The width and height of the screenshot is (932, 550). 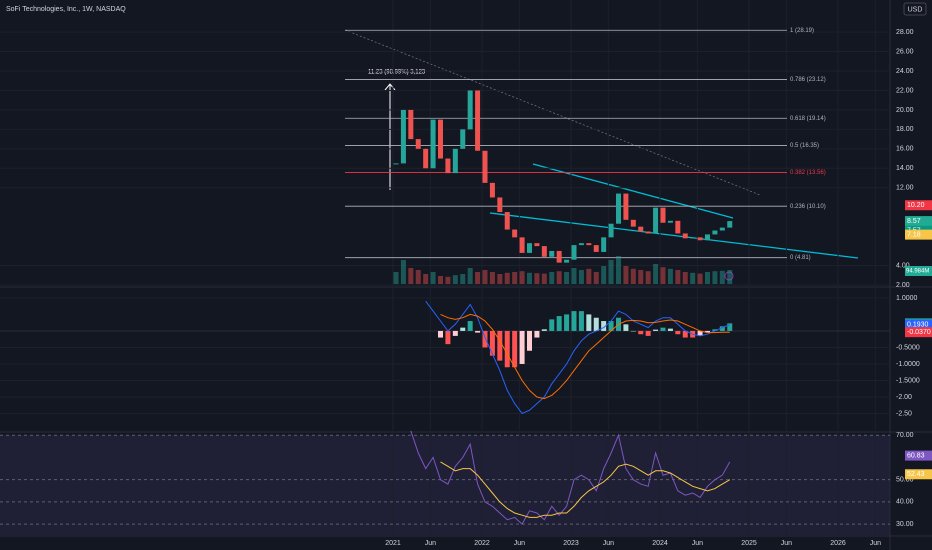 I want to click on rsi-line, so click(x=570, y=477).